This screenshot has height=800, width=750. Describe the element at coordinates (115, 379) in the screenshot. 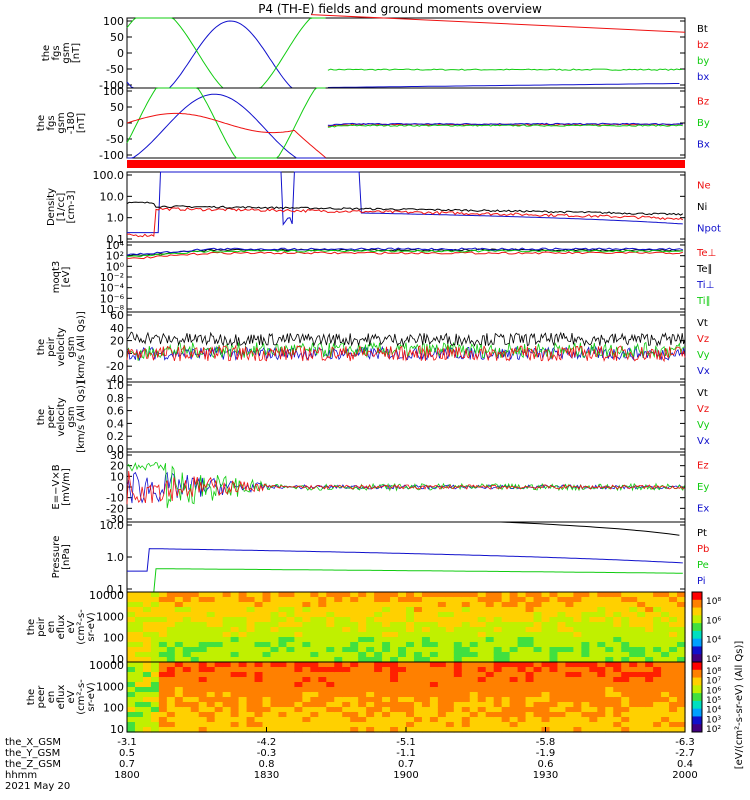

I see `y-tick-label: -40` at that location.